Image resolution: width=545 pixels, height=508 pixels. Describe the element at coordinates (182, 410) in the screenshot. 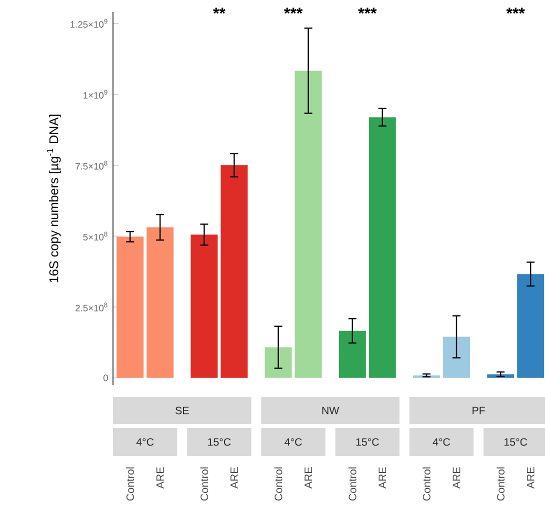

I see `text: SE` at that location.